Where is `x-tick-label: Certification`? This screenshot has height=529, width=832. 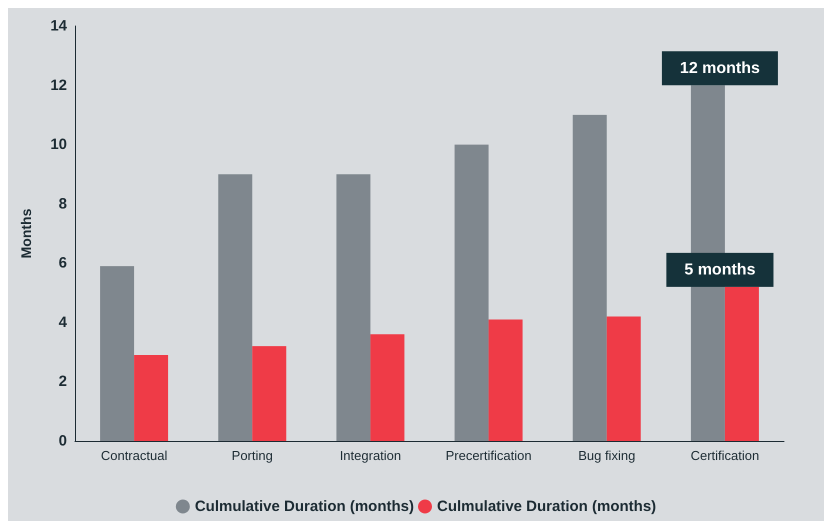
x-tick-label: Certification is located at coordinates (725, 455).